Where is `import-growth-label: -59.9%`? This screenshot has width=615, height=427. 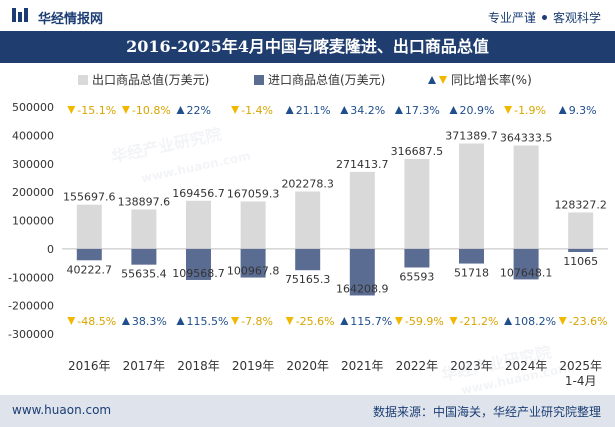
import-growth-label: -59.9% is located at coordinates (424, 321).